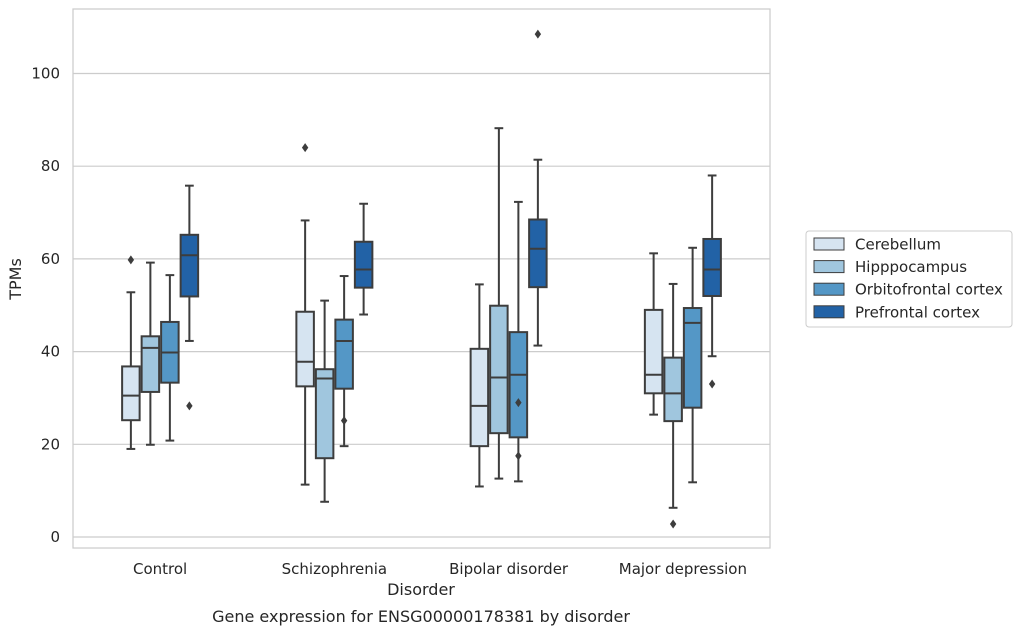 This screenshot has height=634, width=1023. Describe the element at coordinates (50, 259) in the screenshot. I see `y-tick-label: 60` at that location.